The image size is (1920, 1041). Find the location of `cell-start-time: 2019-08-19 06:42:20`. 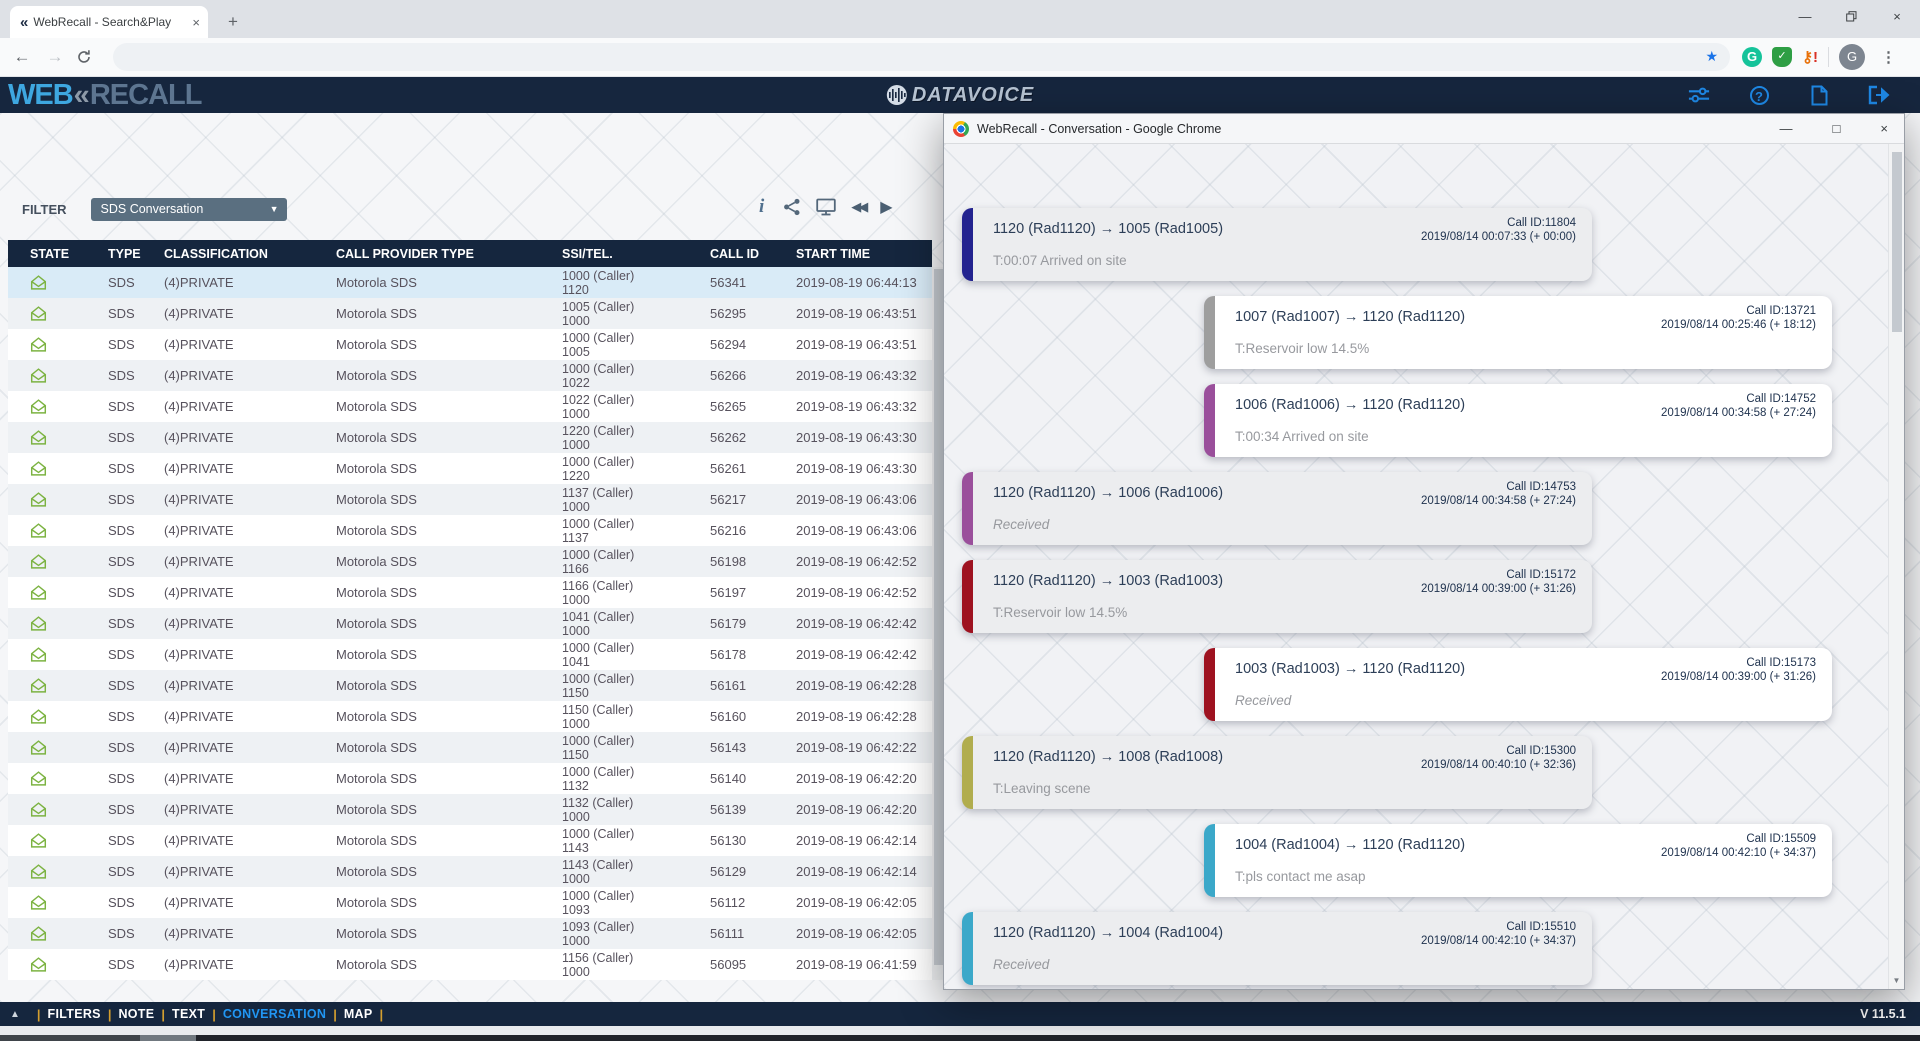

cell-start-time: 2019-08-19 06:42:20 is located at coordinates (856, 809).